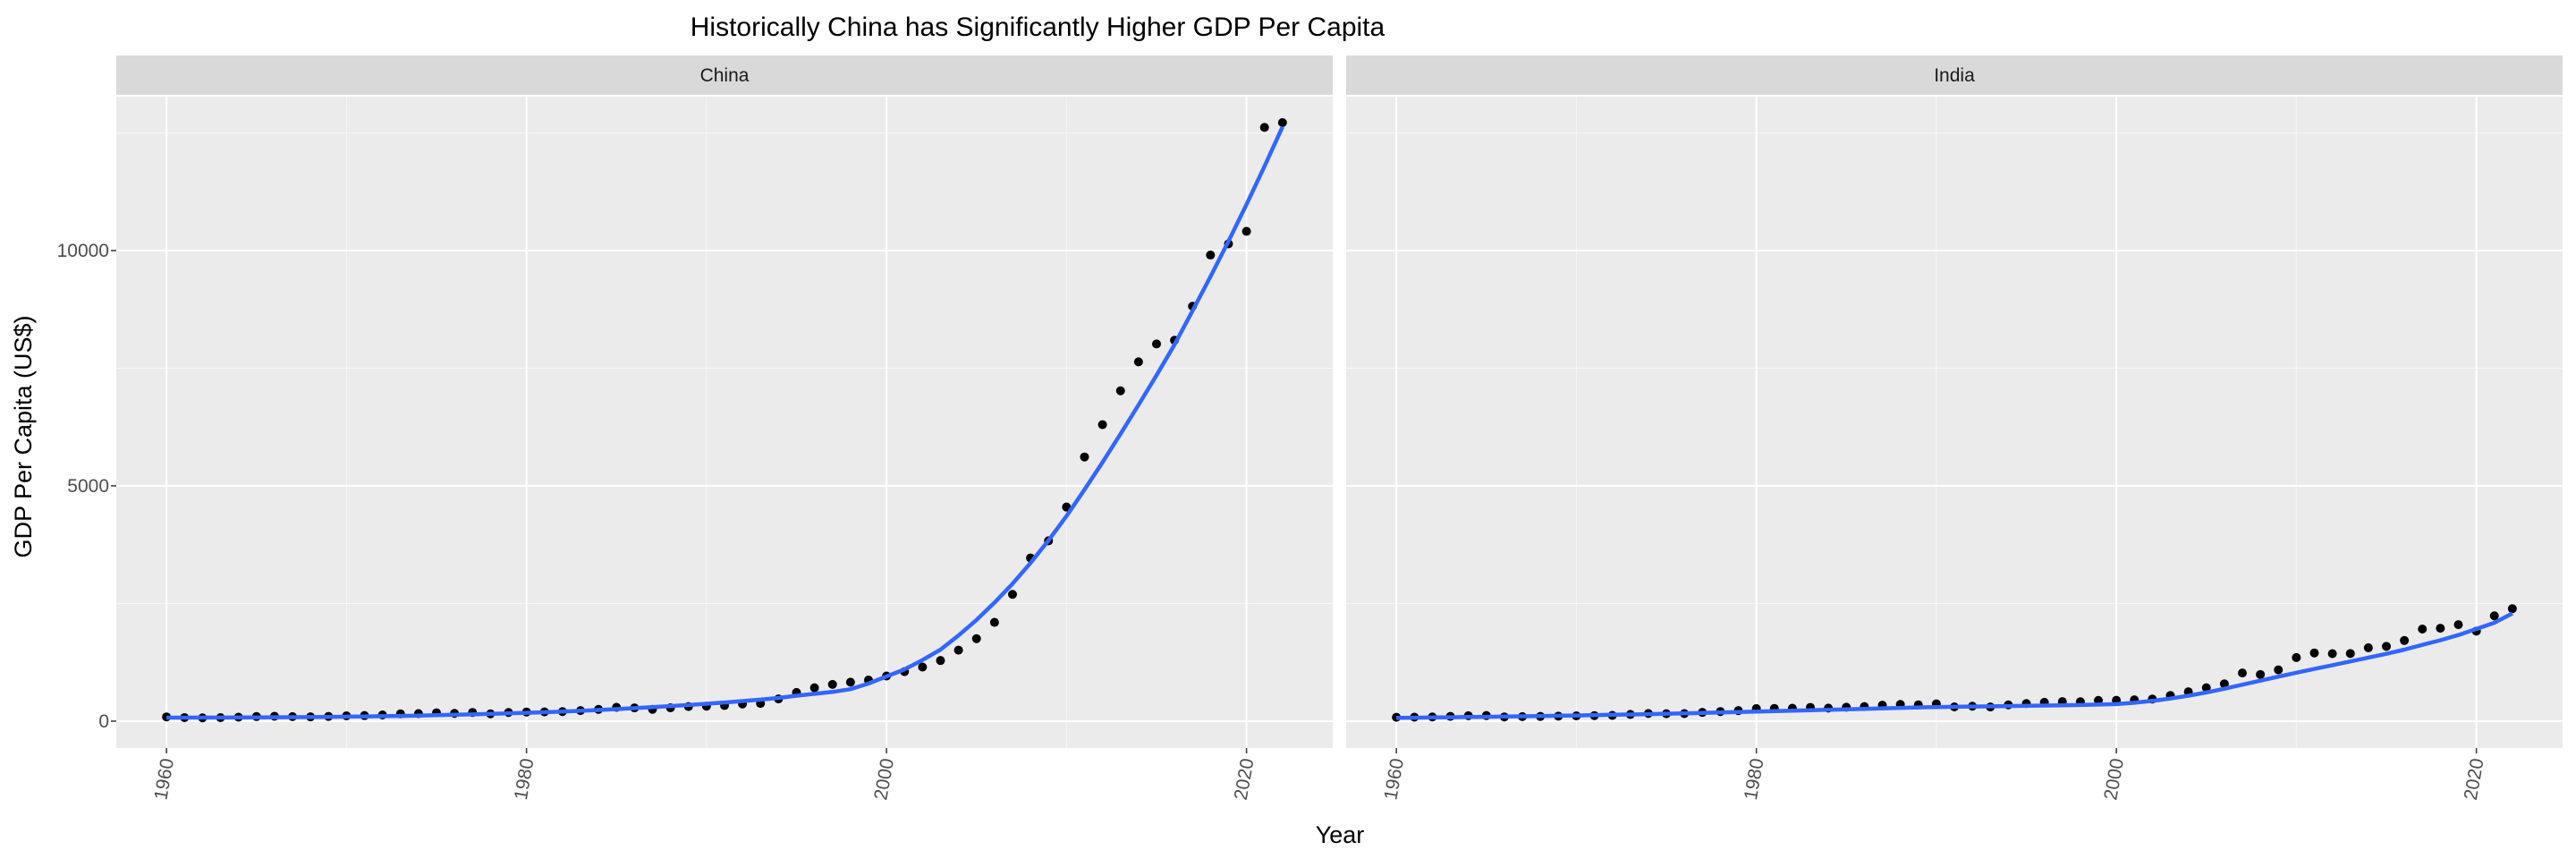 The image size is (2576, 859). Describe the element at coordinates (1954, 665) in the screenshot. I see `smooth-line` at that location.